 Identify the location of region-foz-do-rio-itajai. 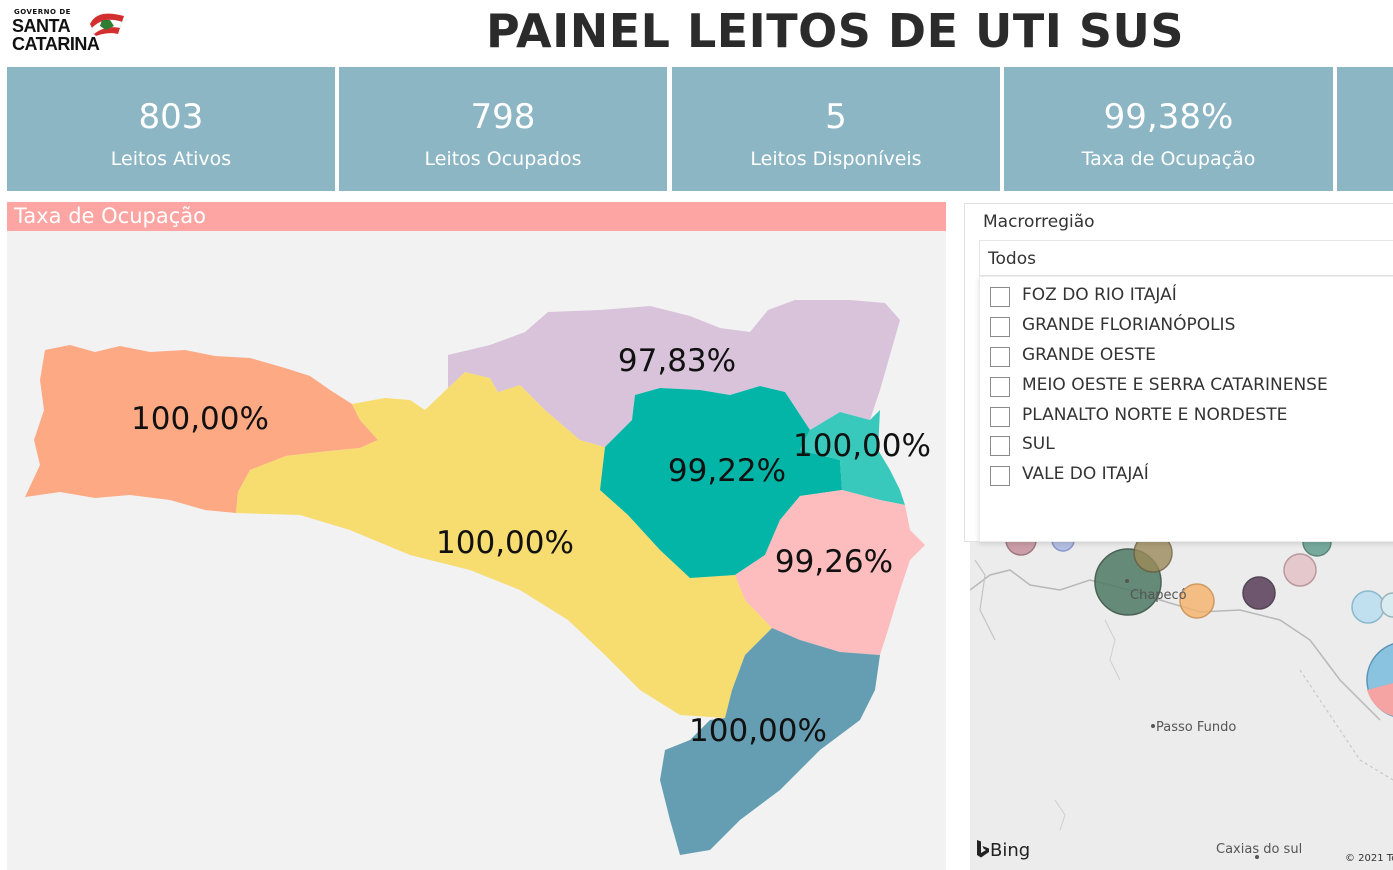
(852, 457).